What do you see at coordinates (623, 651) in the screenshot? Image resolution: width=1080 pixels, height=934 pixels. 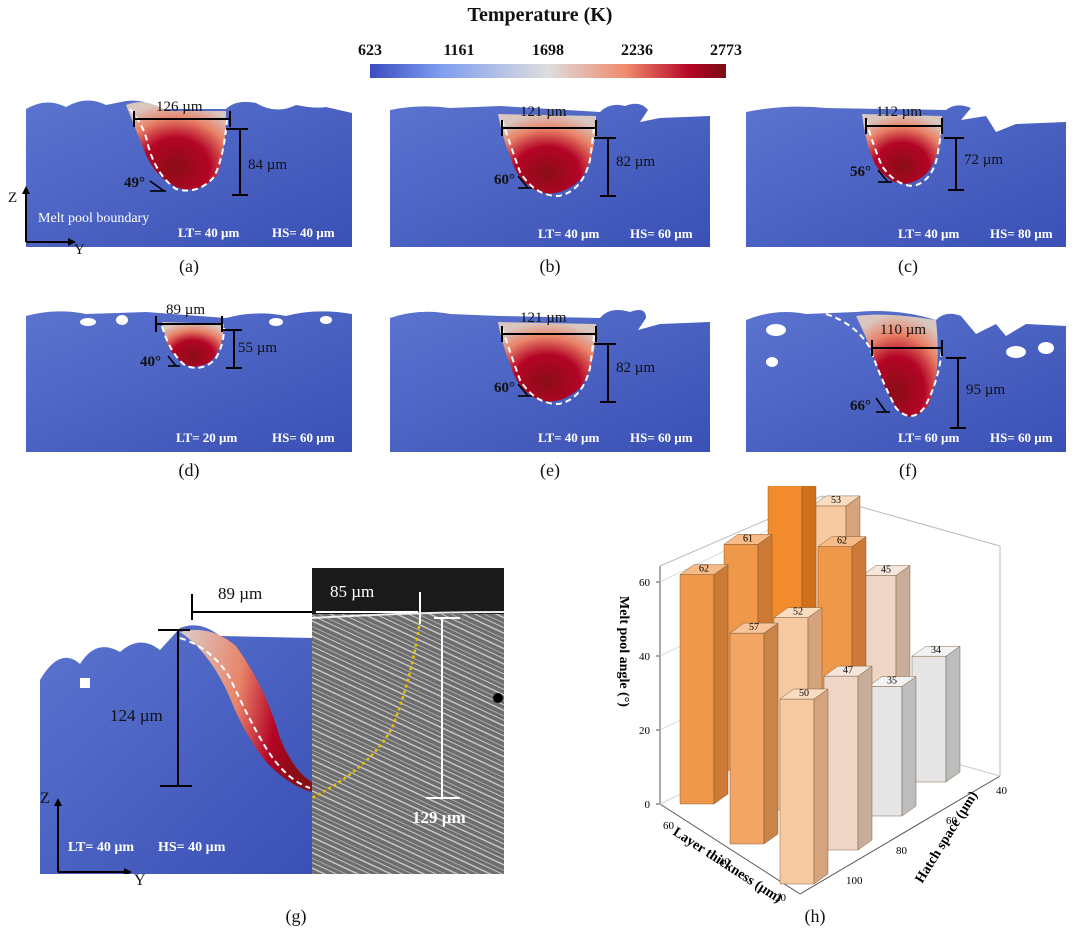 I see `z-axis-title: Melt pool angle (°)` at bounding box center [623, 651].